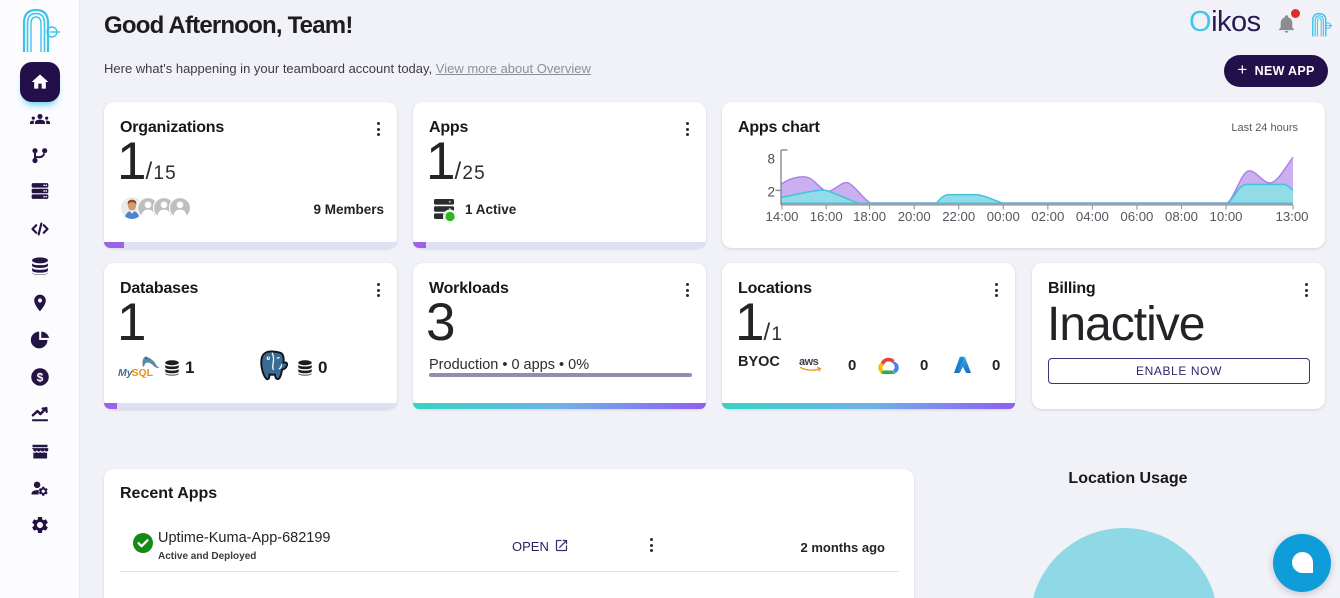  What do you see at coordinates (958, 216) in the screenshot?
I see `svg-text: 22:00` at bounding box center [958, 216].